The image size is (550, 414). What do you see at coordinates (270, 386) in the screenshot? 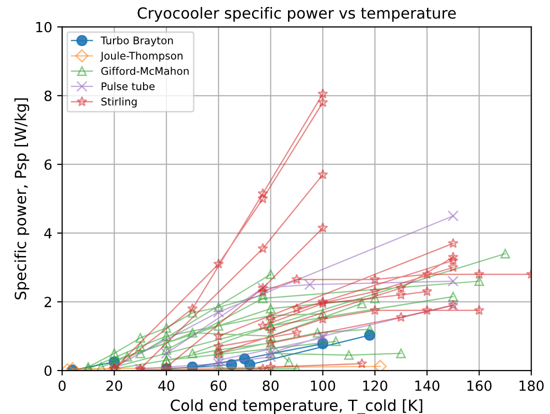
I see `x-tick-label: 80` at bounding box center [270, 386].